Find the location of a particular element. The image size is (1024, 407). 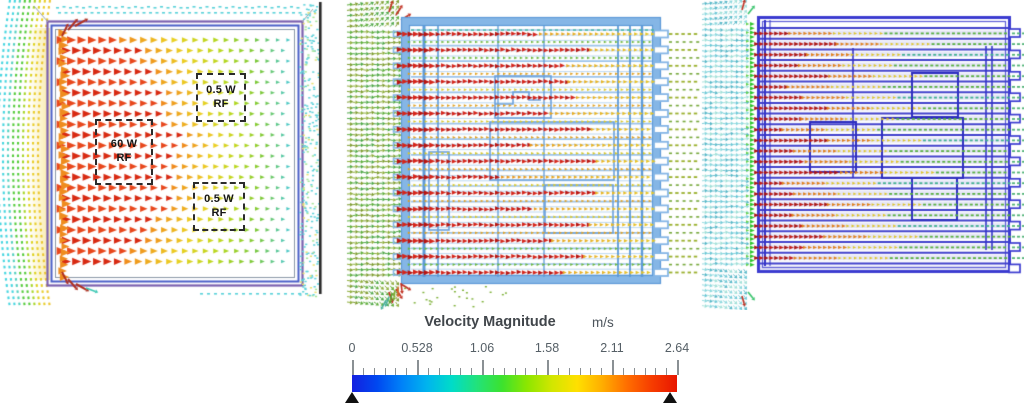

range-min-marker is located at coordinates (352, 397).